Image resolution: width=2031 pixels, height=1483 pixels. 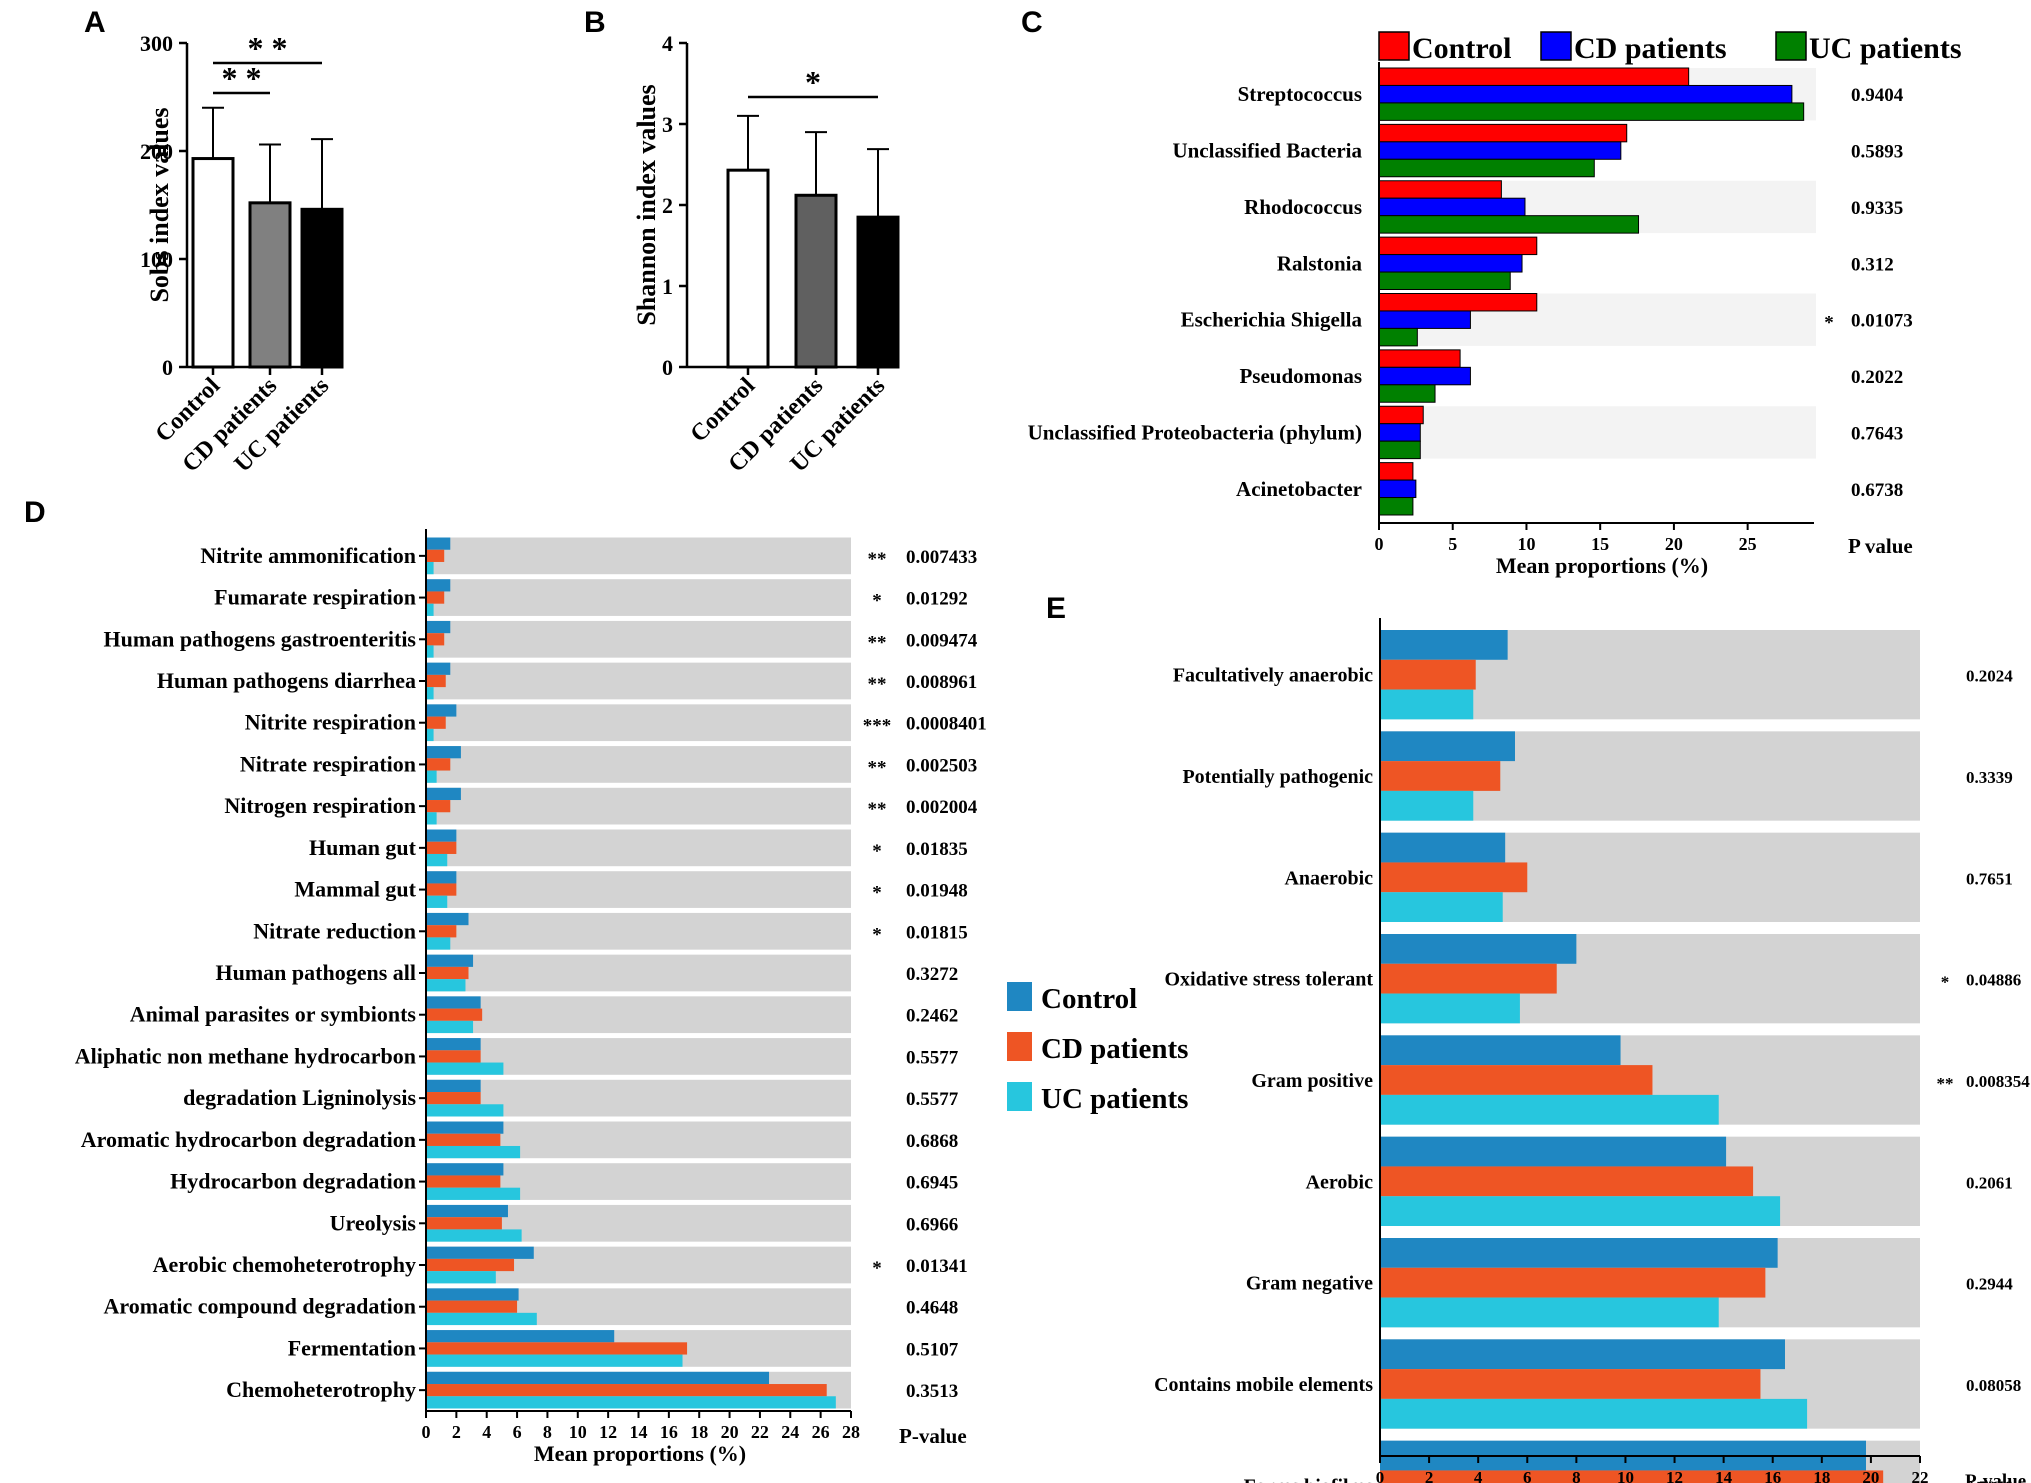 What do you see at coordinates (1573, 1282) in the screenshot?
I see `panel-e-bar-gram-negative-cd-patients` at bounding box center [1573, 1282].